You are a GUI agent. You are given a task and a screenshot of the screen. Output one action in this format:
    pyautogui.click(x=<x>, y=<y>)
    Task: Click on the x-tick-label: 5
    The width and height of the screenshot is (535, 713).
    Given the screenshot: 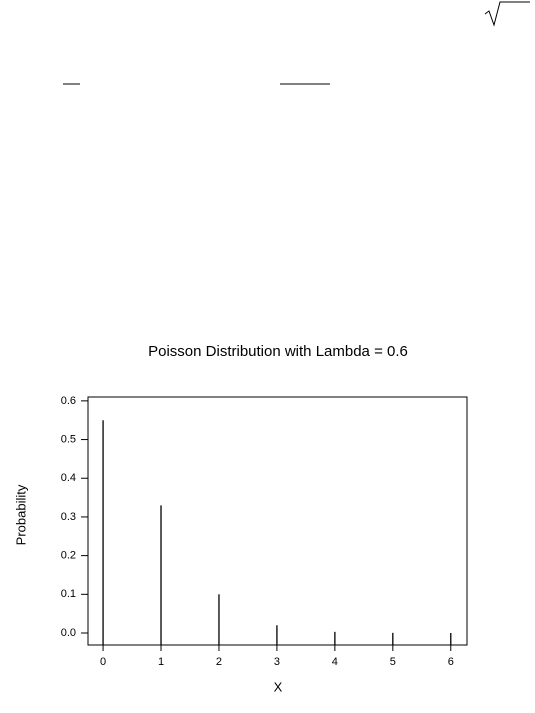 What is the action you would take?
    pyautogui.click(x=393, y=662)
    